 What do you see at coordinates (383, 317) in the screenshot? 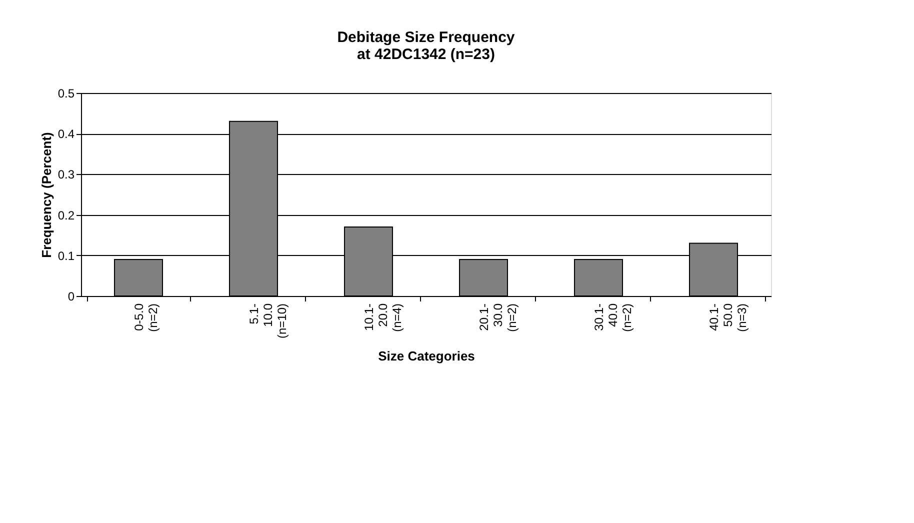
I see `x-tick-label: 10.1- 20.0 (n=4)` at bounding box center [383, 317].